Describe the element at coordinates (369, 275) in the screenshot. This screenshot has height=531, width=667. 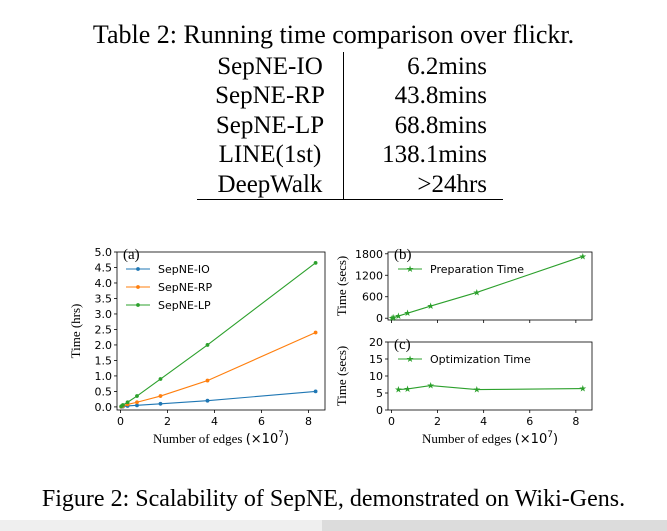
I see `y-tick-label: 1200` at that location.